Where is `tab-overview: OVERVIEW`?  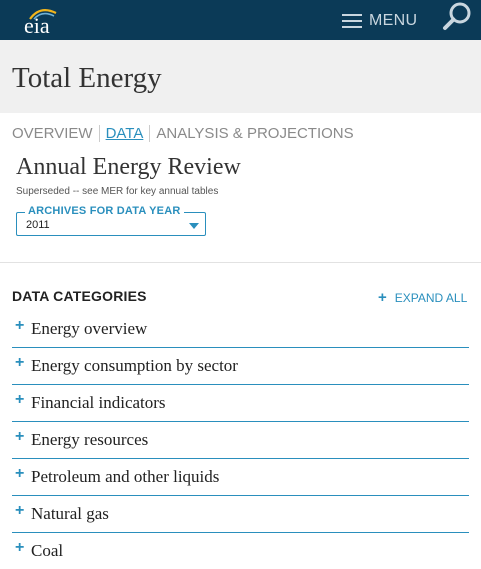
tab-overview: OVERVIEW is located at coordinates (52, 133).